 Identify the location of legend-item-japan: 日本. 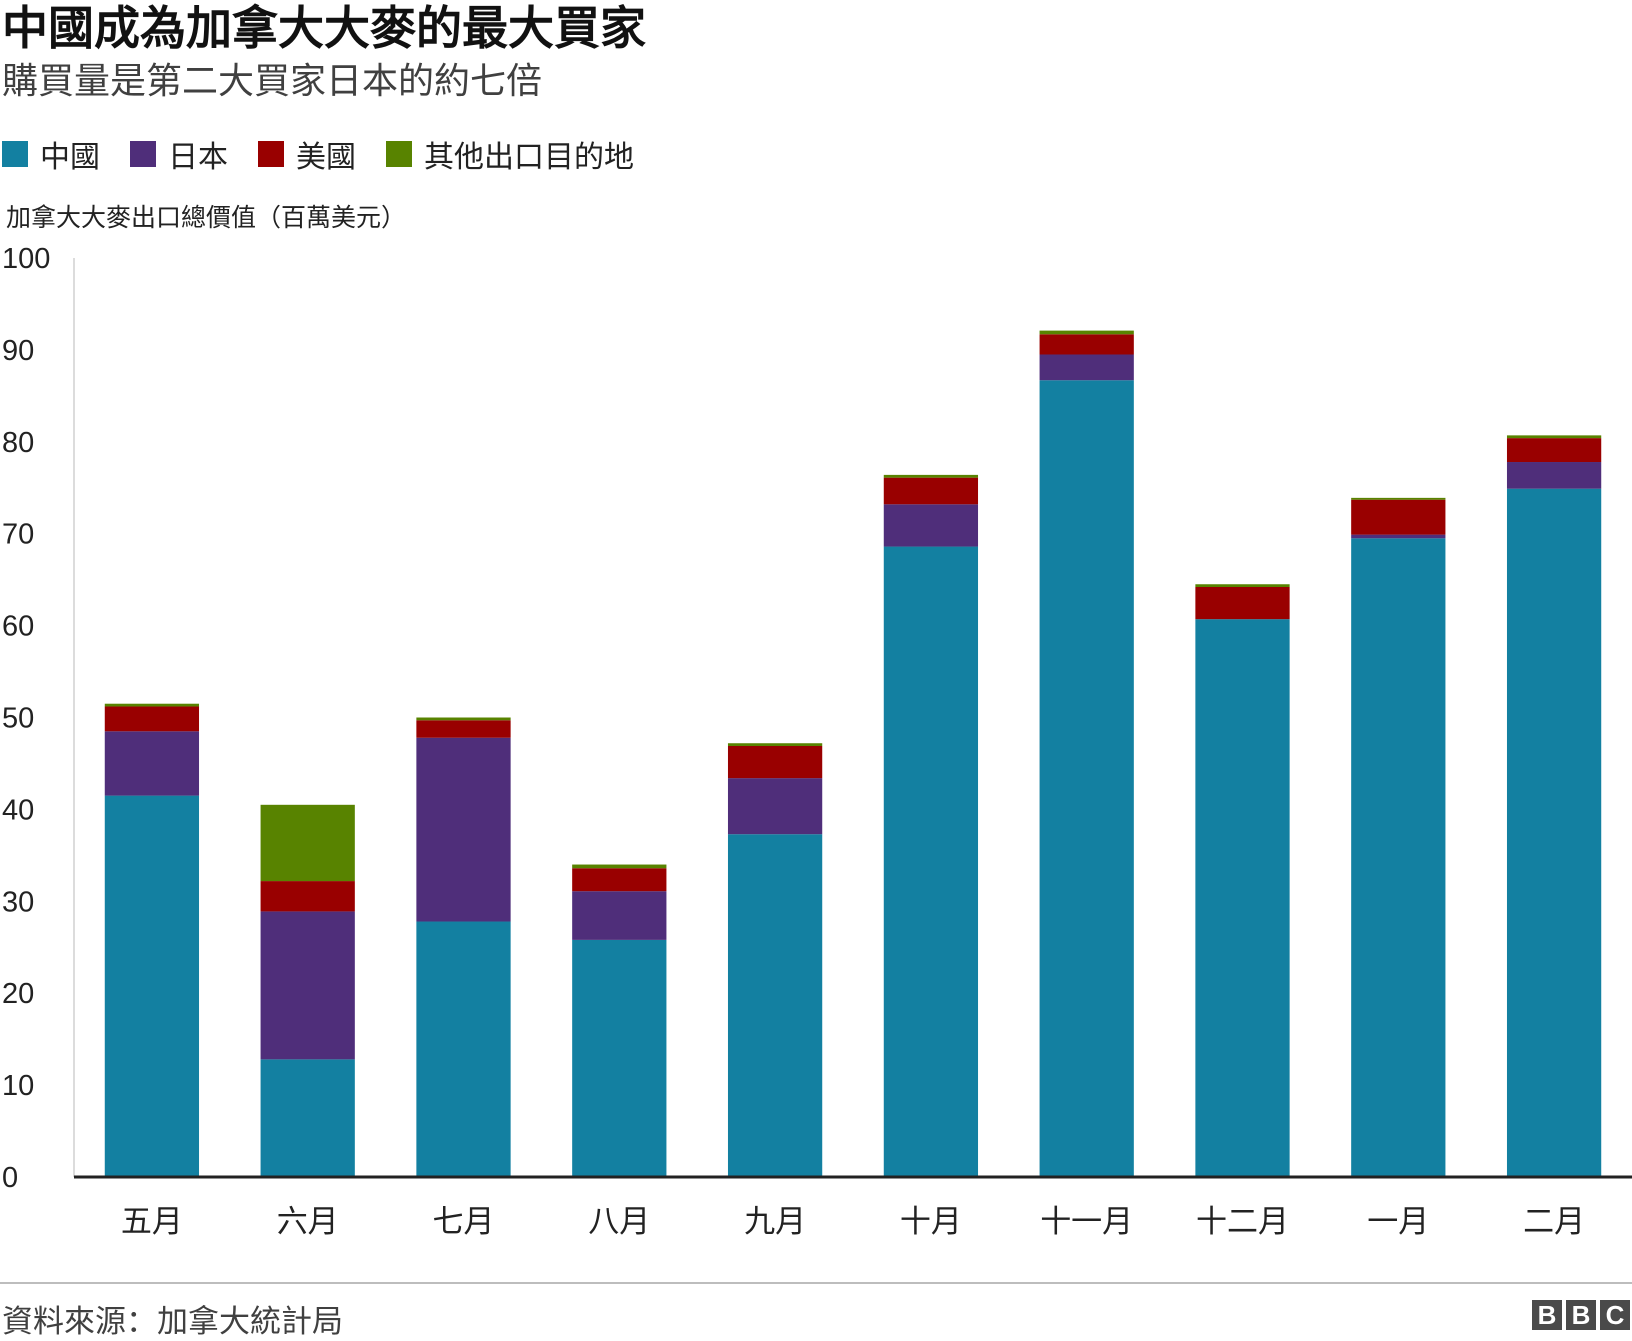
(179, 154).